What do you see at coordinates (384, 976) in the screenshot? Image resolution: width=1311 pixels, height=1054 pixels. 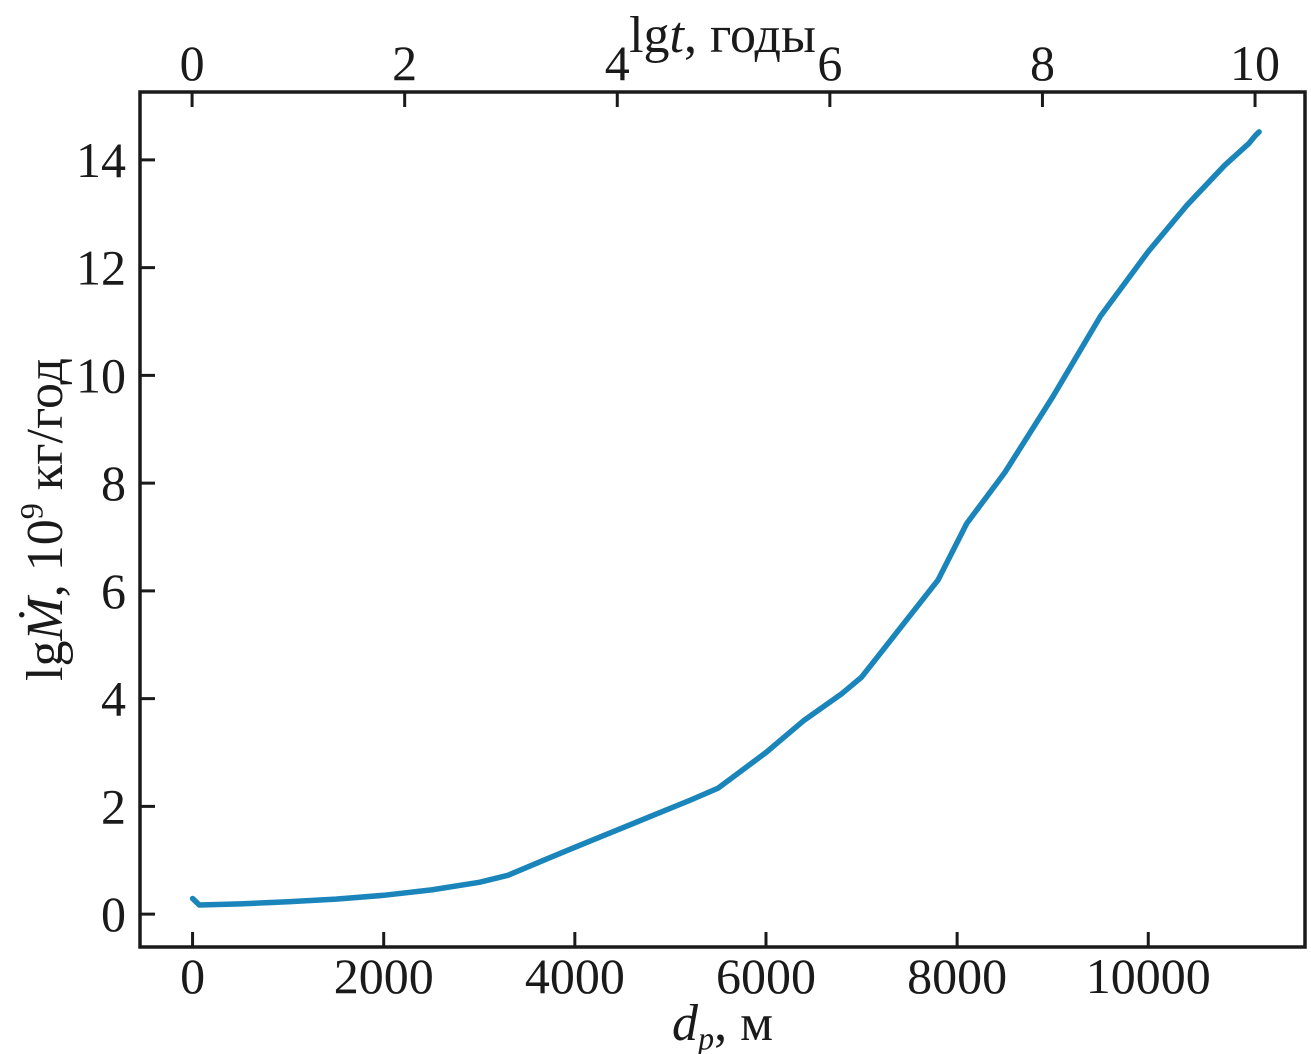 I see `x-axis-tick-label: 2000` at bounding box center [384, 976].